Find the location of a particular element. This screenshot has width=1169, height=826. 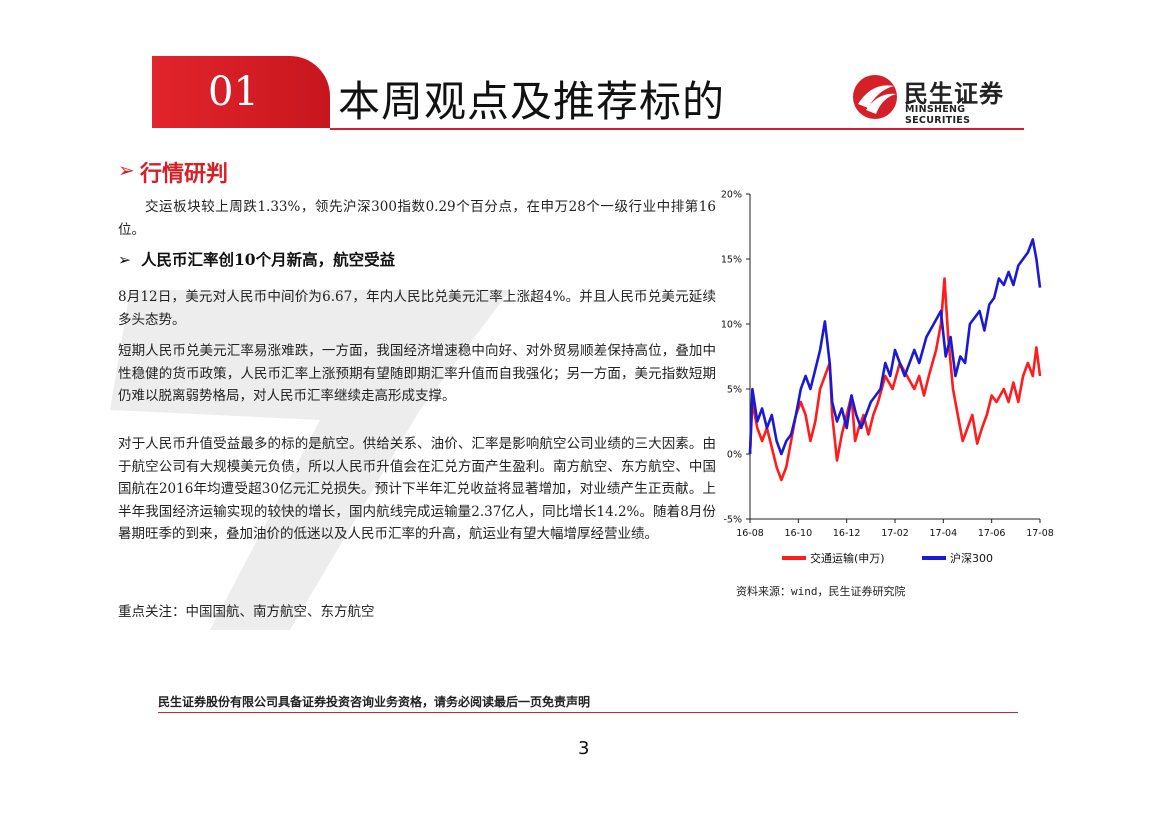

title-underline is located at coordinates (677, 129).